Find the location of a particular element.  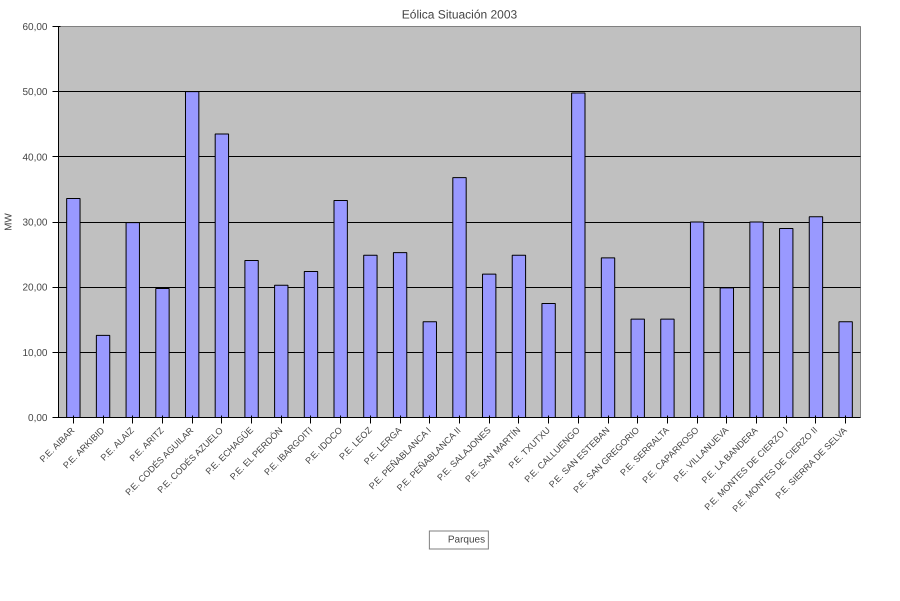

chart-title: Eólica Situación 2003 is located at coordinates (460, 15).